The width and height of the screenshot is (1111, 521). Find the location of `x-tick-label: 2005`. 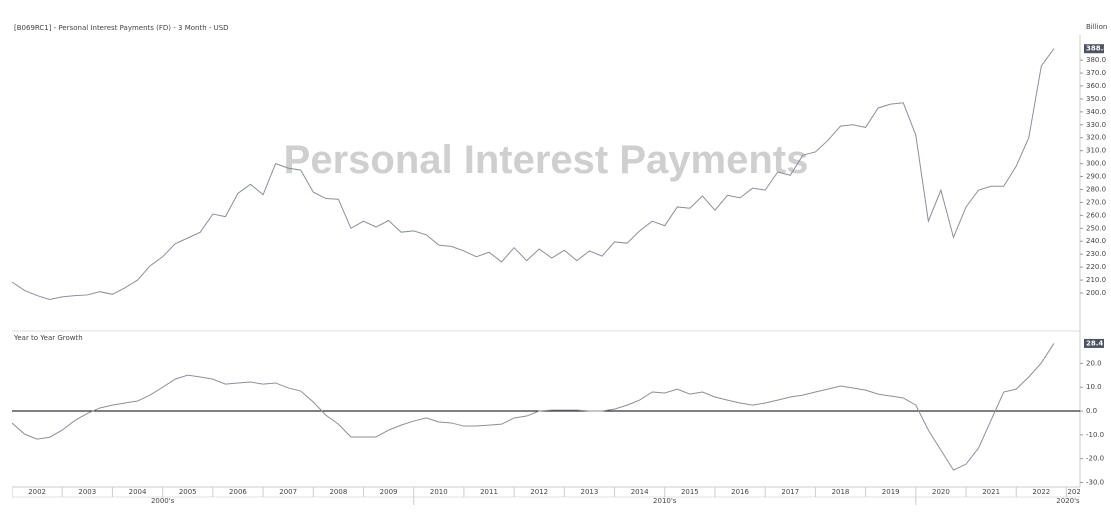

x-tick-label: 2005 is located at coordinates (188, 492).